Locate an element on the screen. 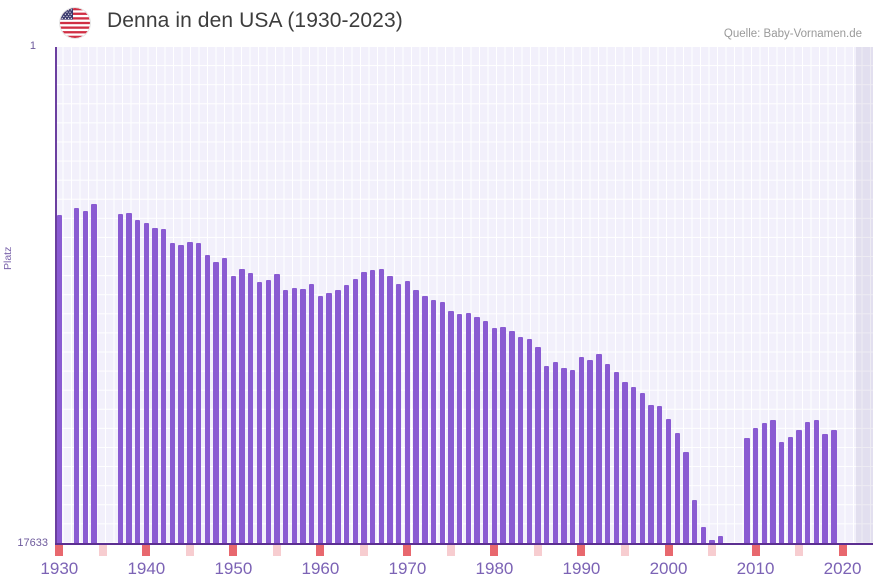 This screenshot has height=587, width=873. x-tick-label: 1930 is located at coordinates (59, 568).